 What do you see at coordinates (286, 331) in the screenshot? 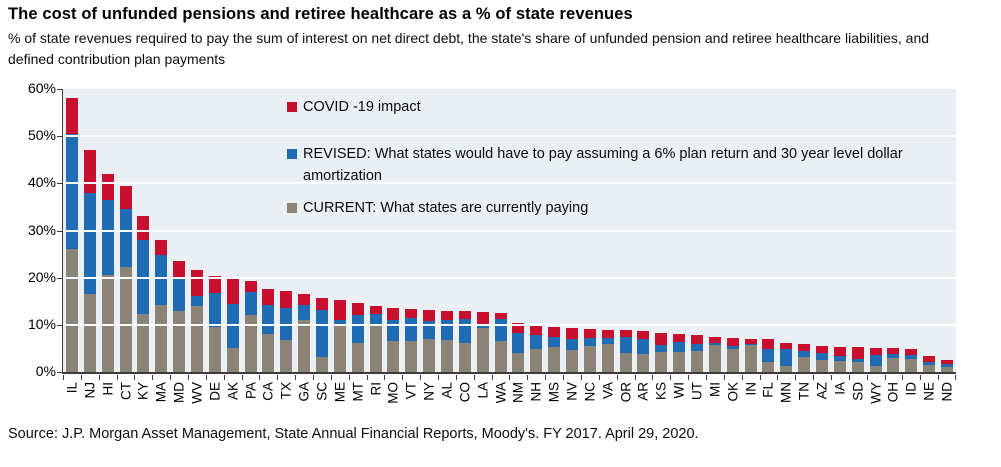
I see `bar-TX` at bounding box center [286, 331].